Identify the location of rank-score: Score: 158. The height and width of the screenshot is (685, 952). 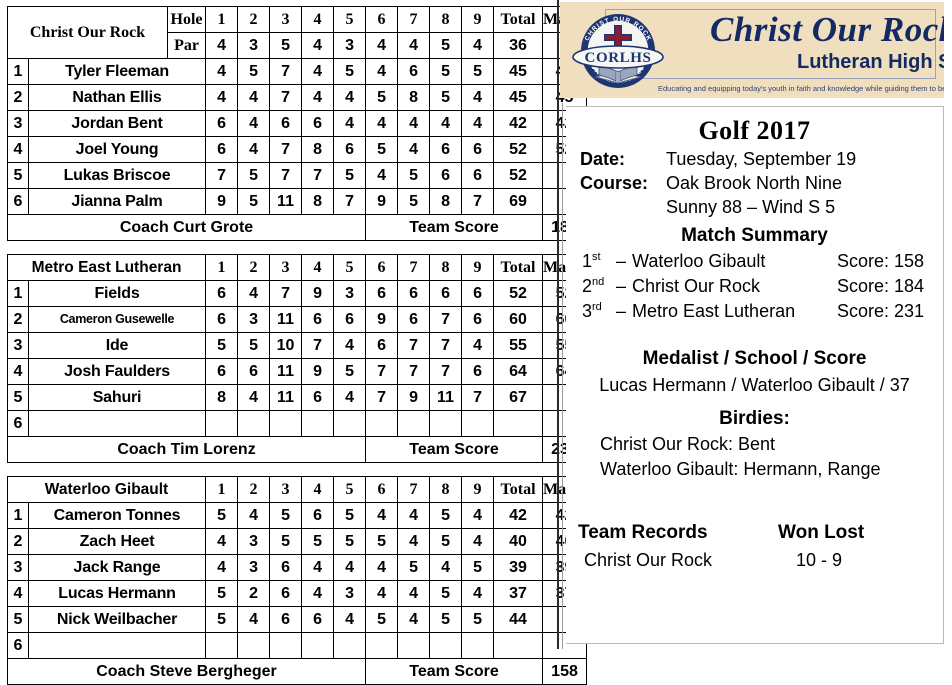
(881, 261).